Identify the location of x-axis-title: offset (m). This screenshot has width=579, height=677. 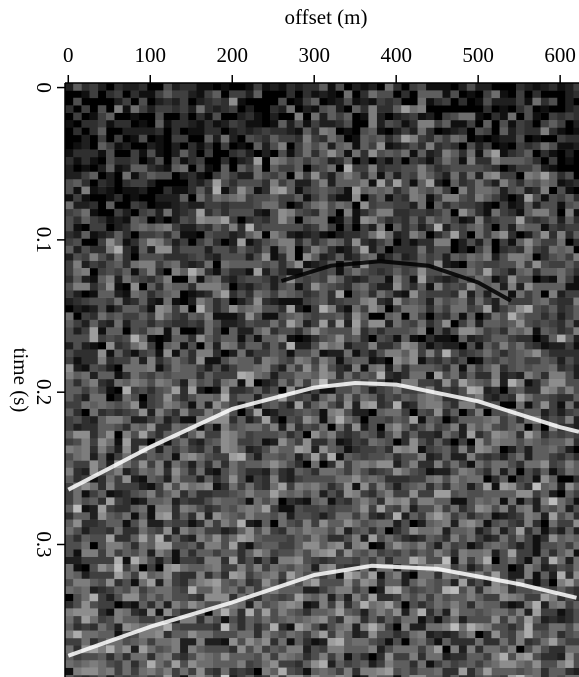
(325, 17).